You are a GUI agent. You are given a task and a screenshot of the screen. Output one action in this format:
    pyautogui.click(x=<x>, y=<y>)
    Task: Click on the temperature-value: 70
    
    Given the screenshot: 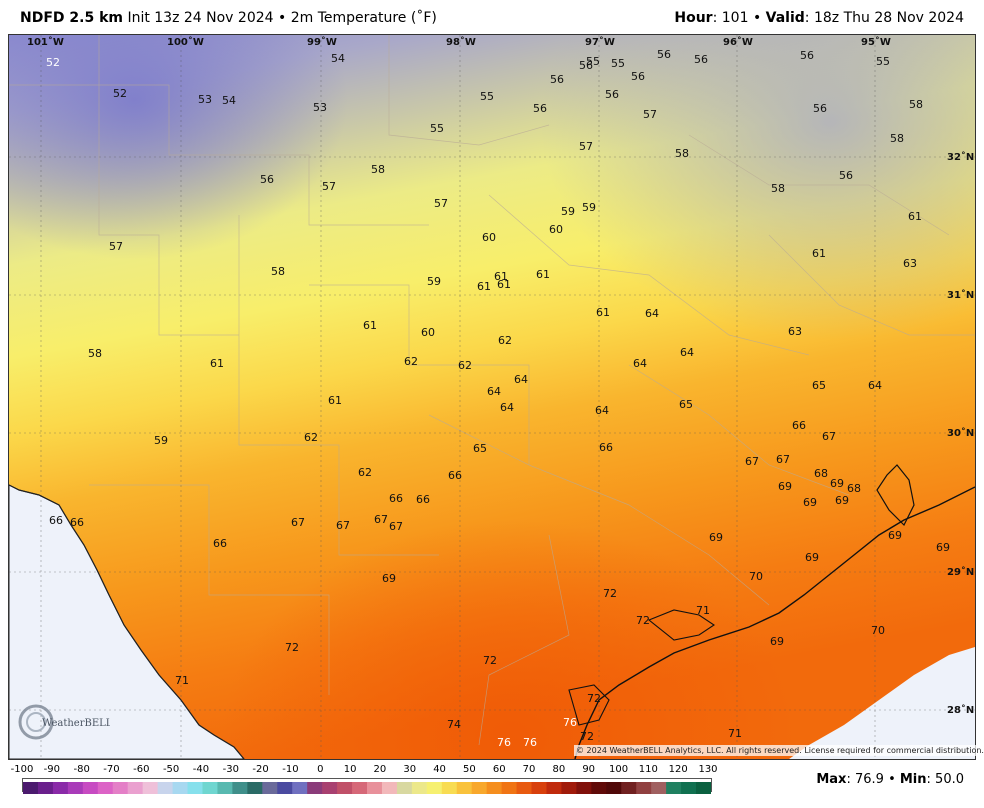 What is the action you would take?
    pyautogui.click(x=756, y=576)
    